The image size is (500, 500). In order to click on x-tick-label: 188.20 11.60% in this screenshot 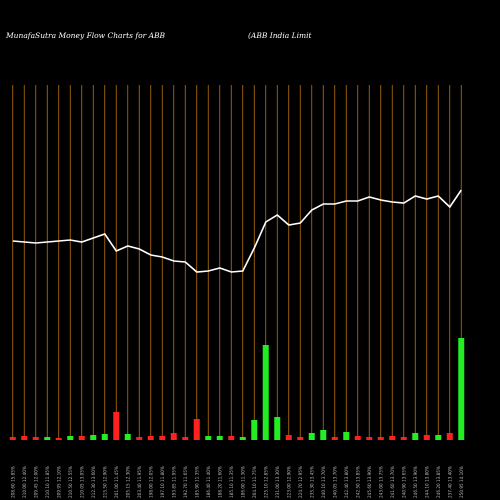, I will do `click(219, 482)`.